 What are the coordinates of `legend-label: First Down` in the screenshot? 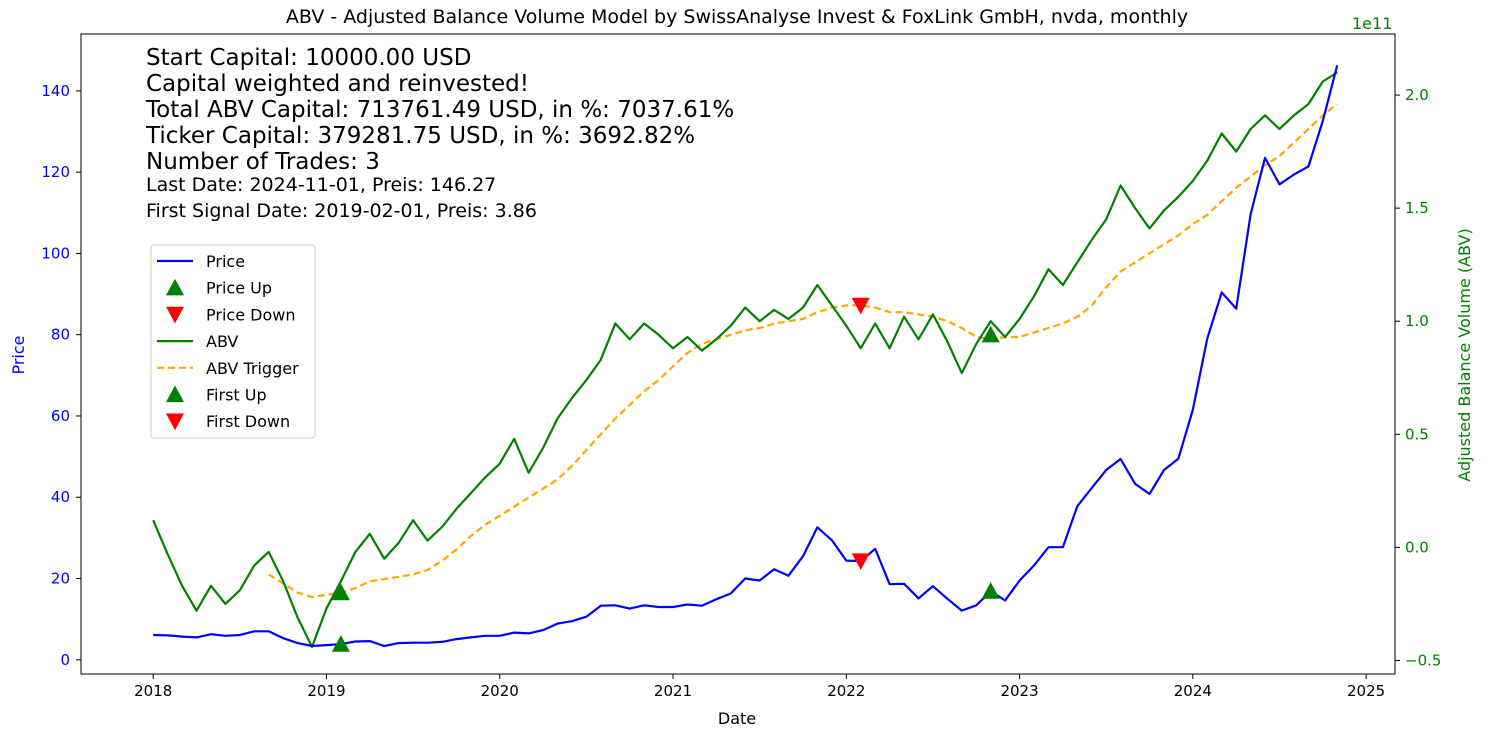 It's located at (248, 421).